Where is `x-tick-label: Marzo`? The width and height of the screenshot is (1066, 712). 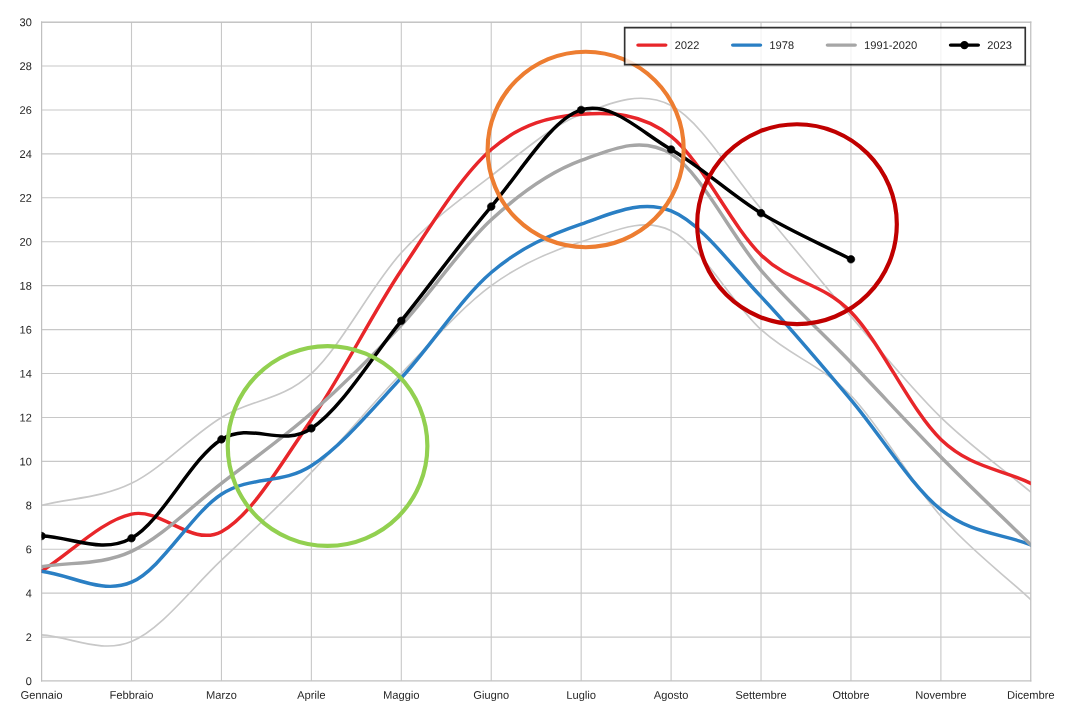 x-tick-label: Marzo is located at coordinates (221, 695).